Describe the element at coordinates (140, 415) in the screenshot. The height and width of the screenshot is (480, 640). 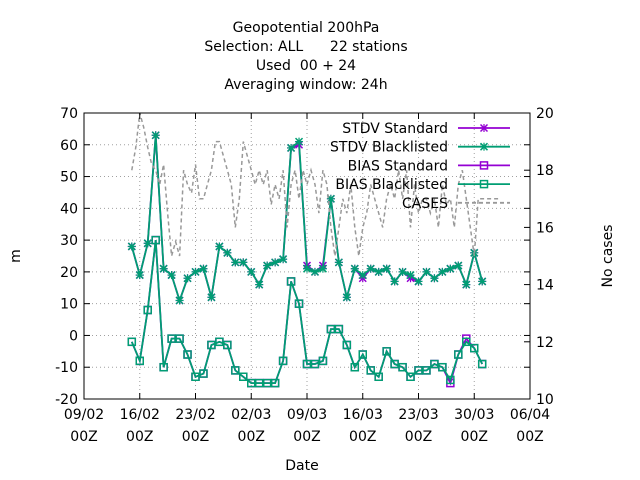
I see `x-tick-label-date: 16/02` at that location.